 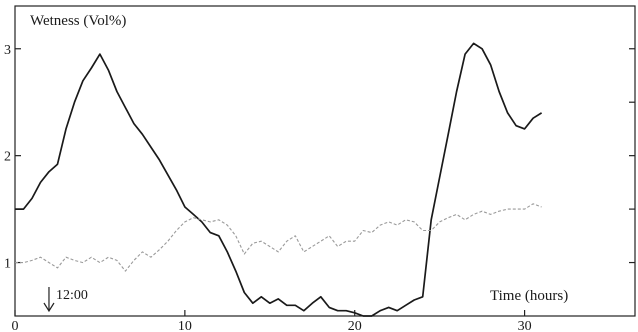 I want to click on x-tick-label: 20, so click(x=355, y=325).